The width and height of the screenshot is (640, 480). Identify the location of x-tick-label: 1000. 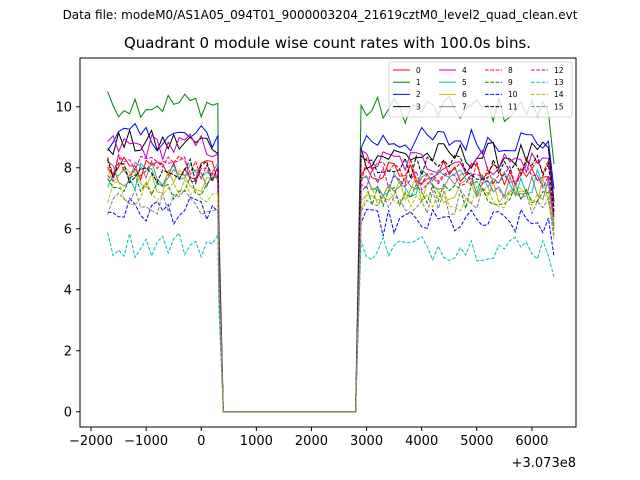
(256, 441).